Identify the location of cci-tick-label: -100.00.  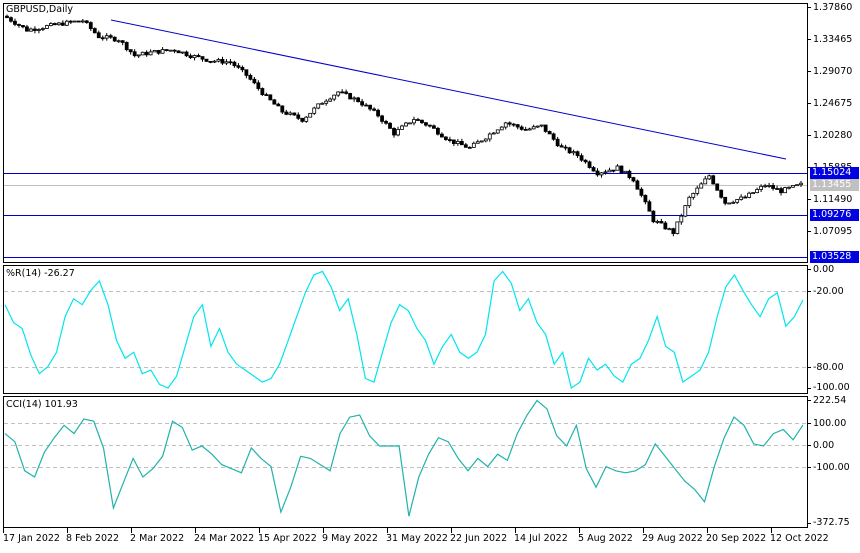
(831, 467).